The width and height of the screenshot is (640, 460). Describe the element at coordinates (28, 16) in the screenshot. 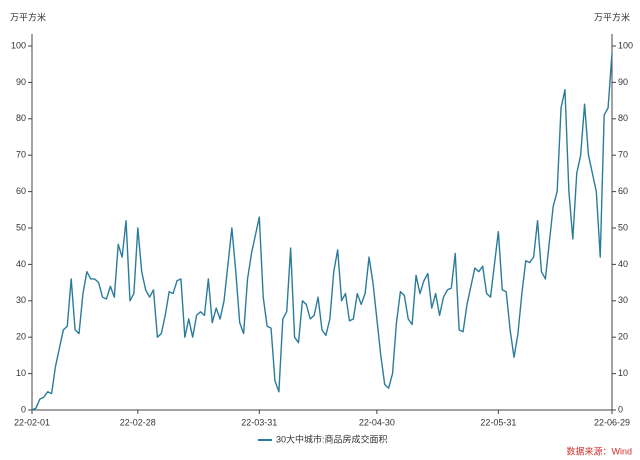

I see `y-axis-label: 万平方米` at that location.